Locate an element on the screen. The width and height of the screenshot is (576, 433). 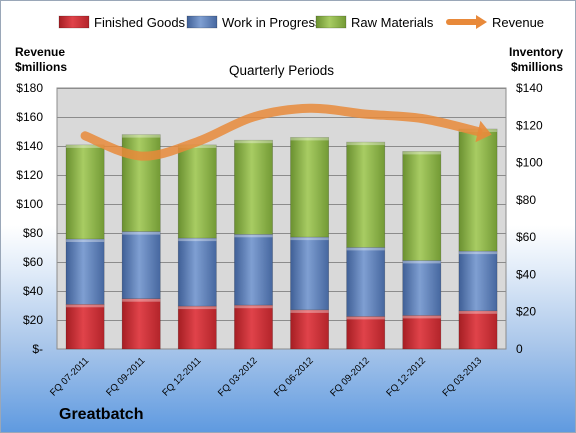
left-tick-label: $60 is located at coordinates (33, 262).